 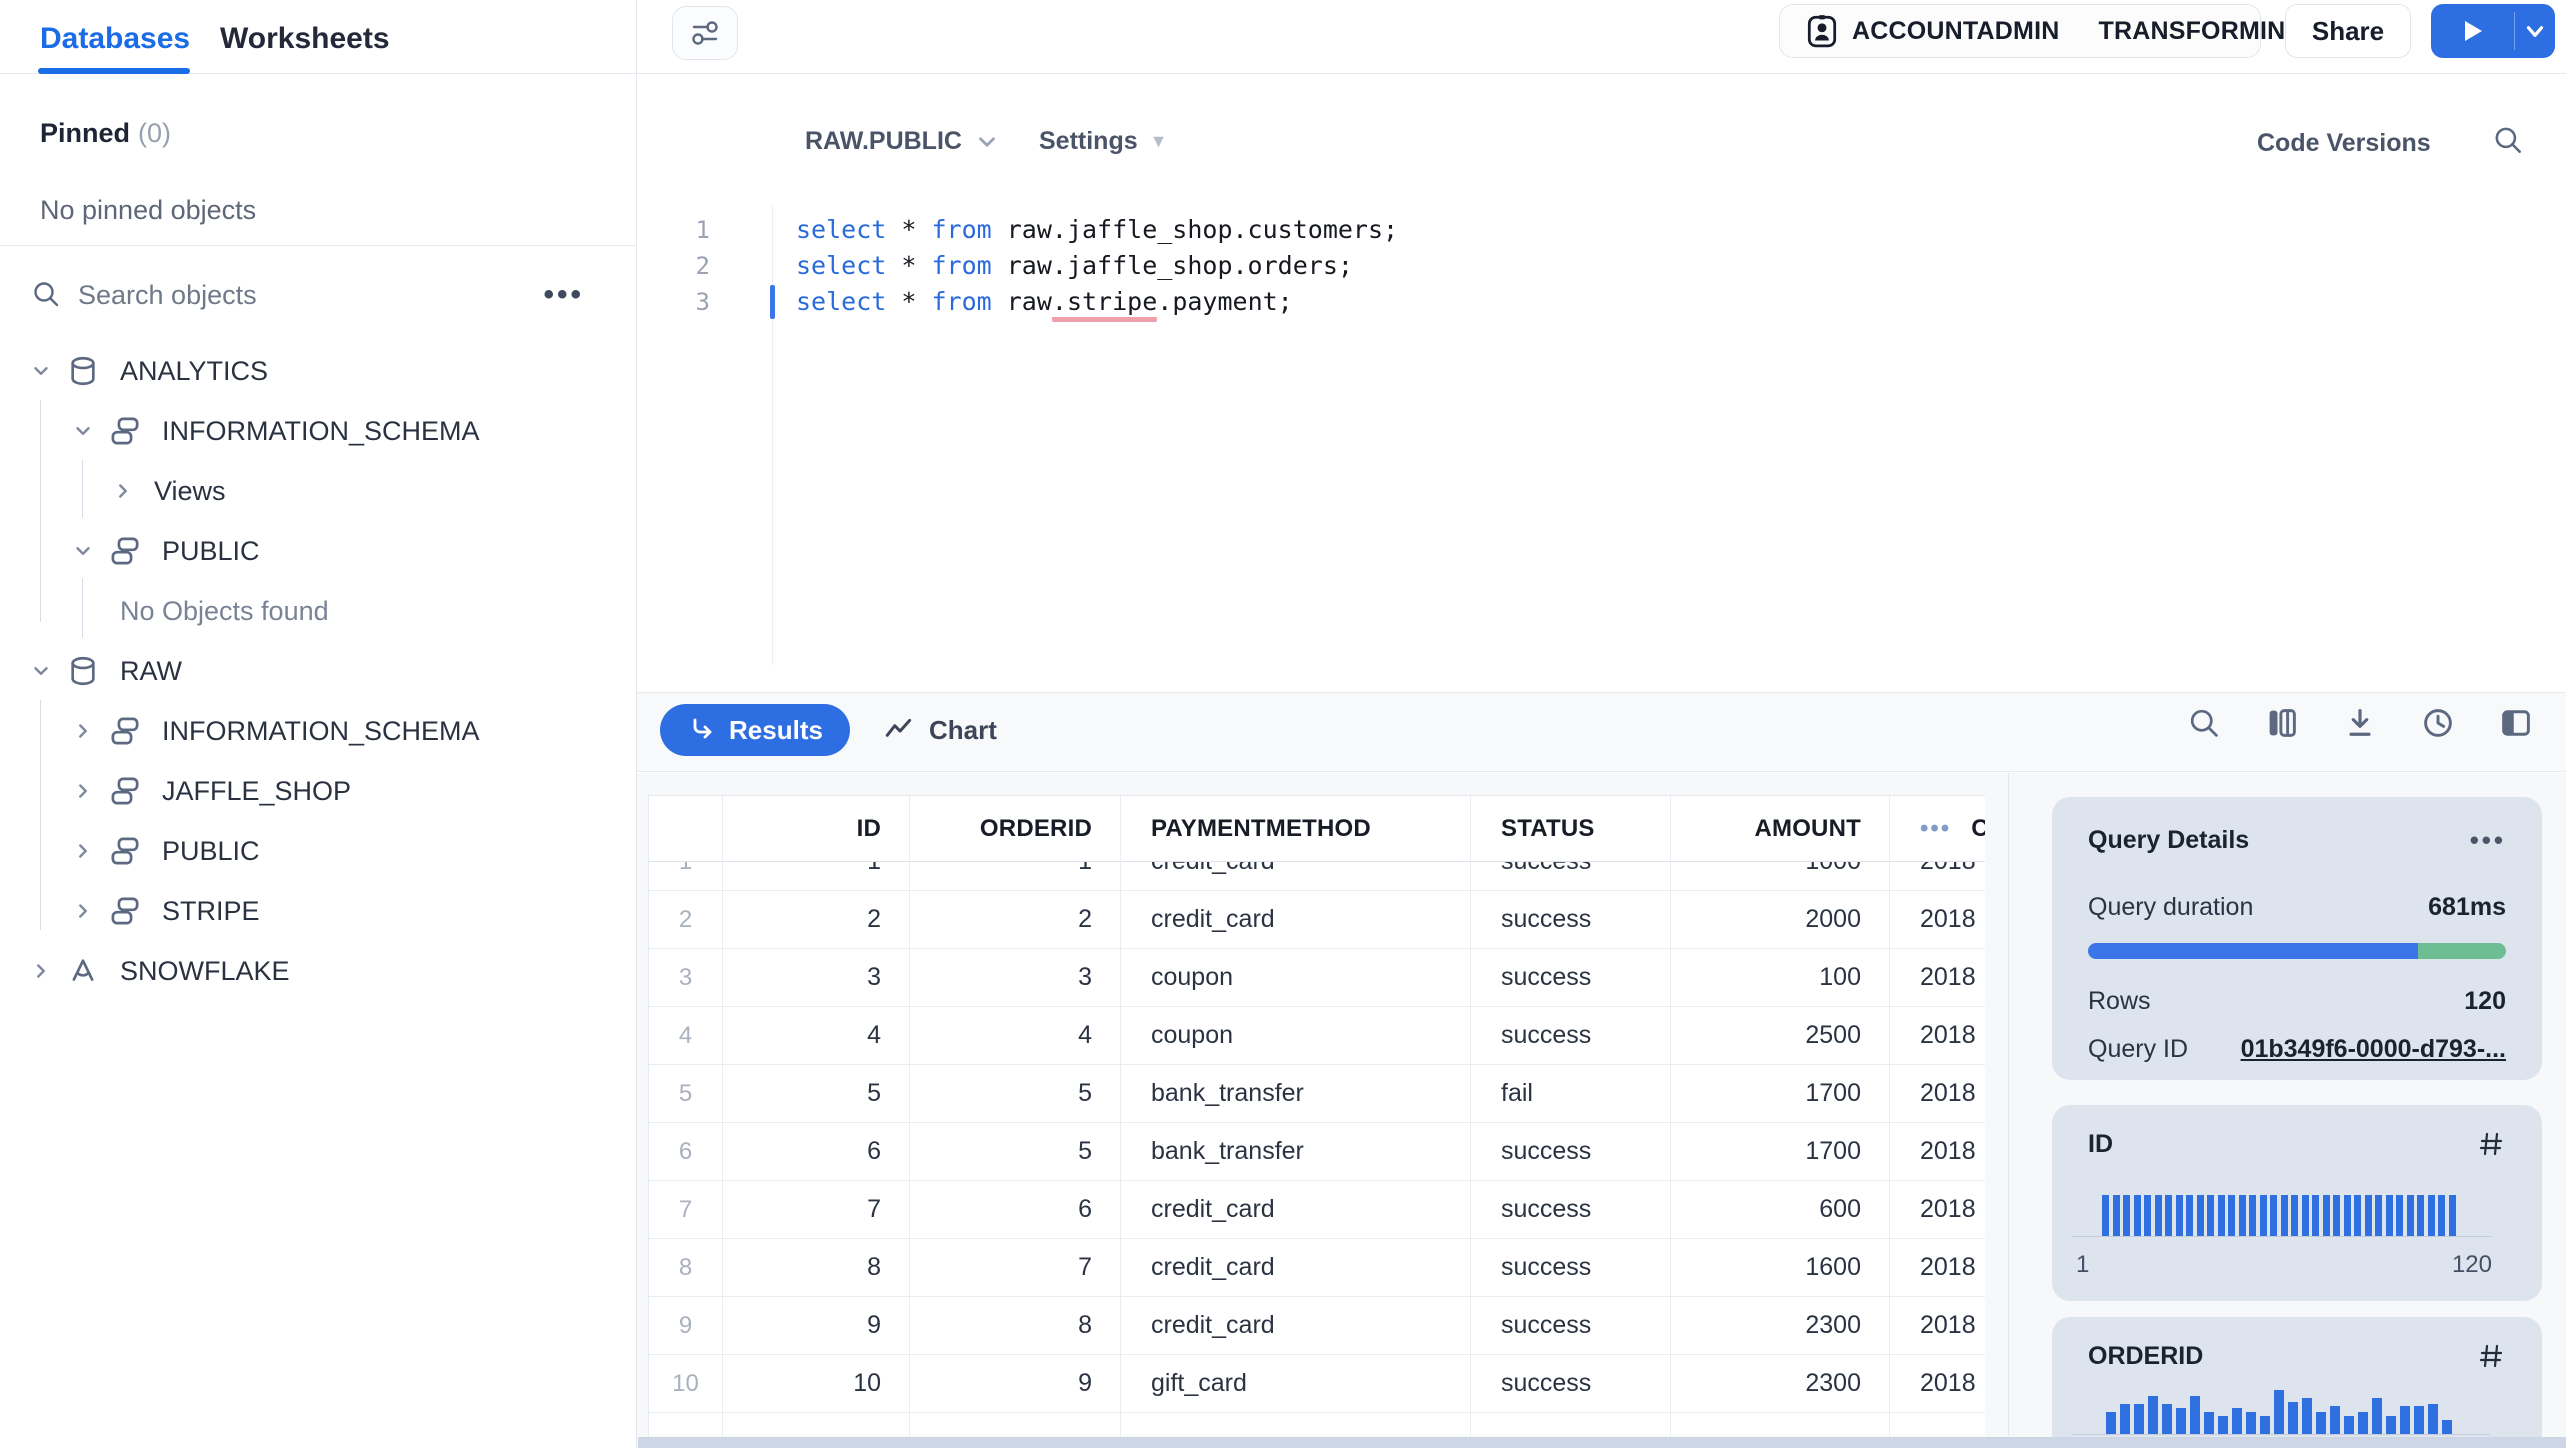 What do you see at coordinates (1601, 140) in the screenshot?
I see `editor-toolbar: RAW.PUBLIC Settings ▼ Code Versions` at bounding box center [1601, 140].